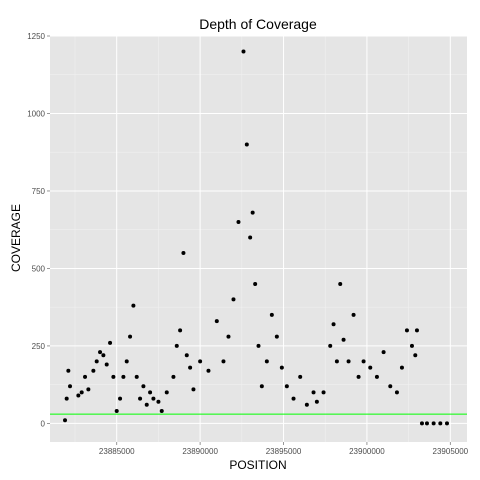 The width and height of the screenshot is (480, 480). Describe the element at coordinates (36, 36) in the screenshot. I see `y-tick-label: 1250` at that location.